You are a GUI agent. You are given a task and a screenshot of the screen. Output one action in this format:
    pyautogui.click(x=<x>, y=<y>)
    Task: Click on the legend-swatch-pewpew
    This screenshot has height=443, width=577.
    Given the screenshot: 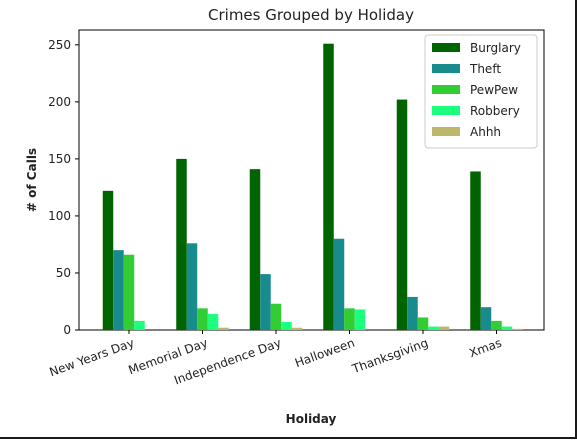 What is the action you would take?
    pyautogui.click(x=446, y=89)
    